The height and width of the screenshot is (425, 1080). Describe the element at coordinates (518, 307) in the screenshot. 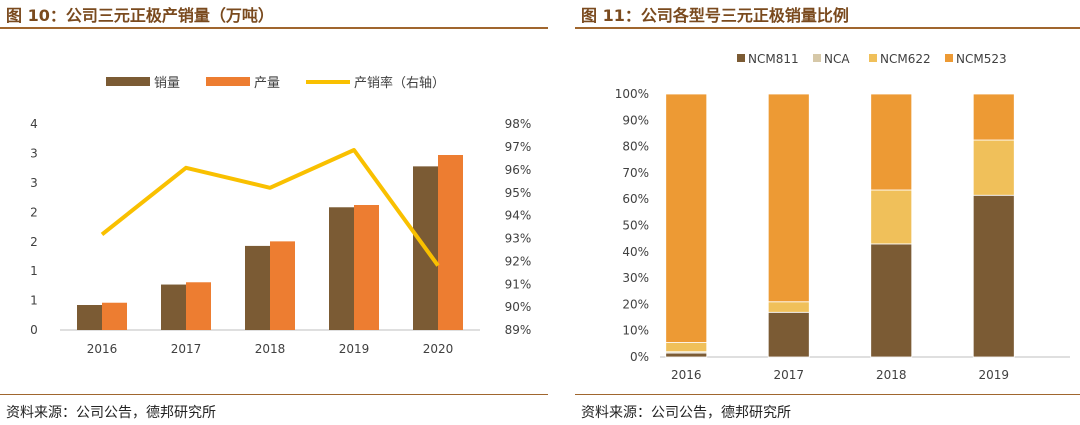

I see `right-axis-tick-label: 90%` at that location.